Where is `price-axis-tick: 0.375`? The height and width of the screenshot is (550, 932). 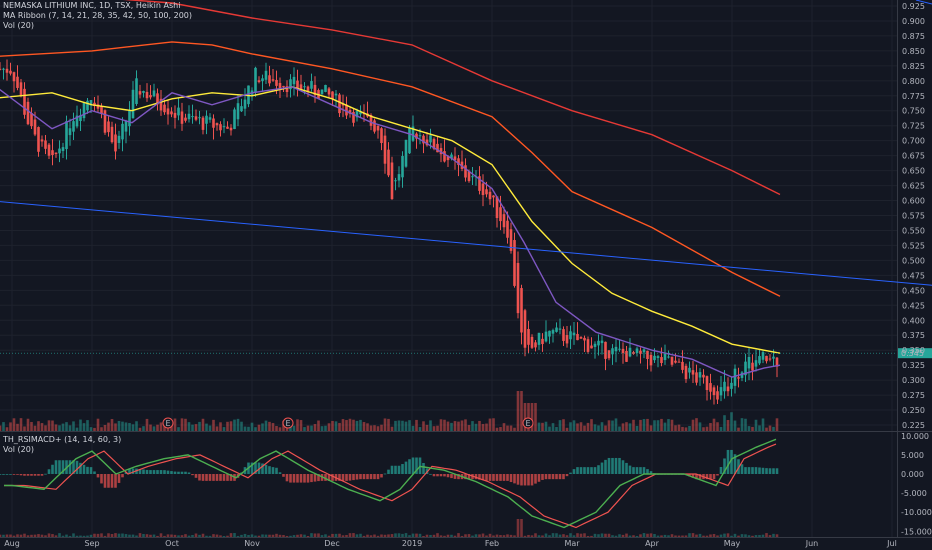
price-axis-tick: 0.375 is located at coordinates (913, 335).